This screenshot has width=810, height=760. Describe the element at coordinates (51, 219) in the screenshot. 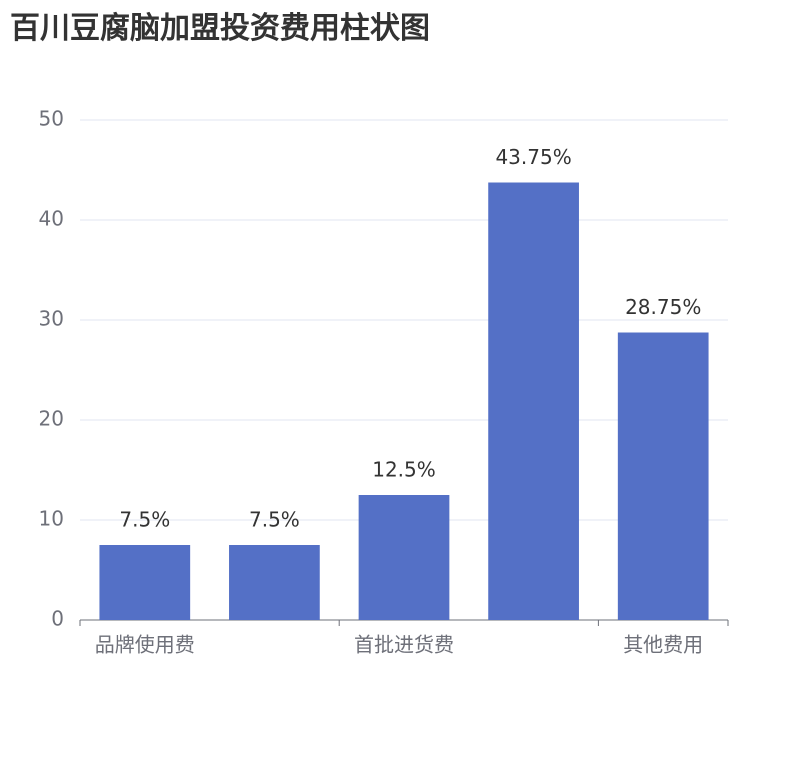

I see `y-tick-label: 40` at that location.